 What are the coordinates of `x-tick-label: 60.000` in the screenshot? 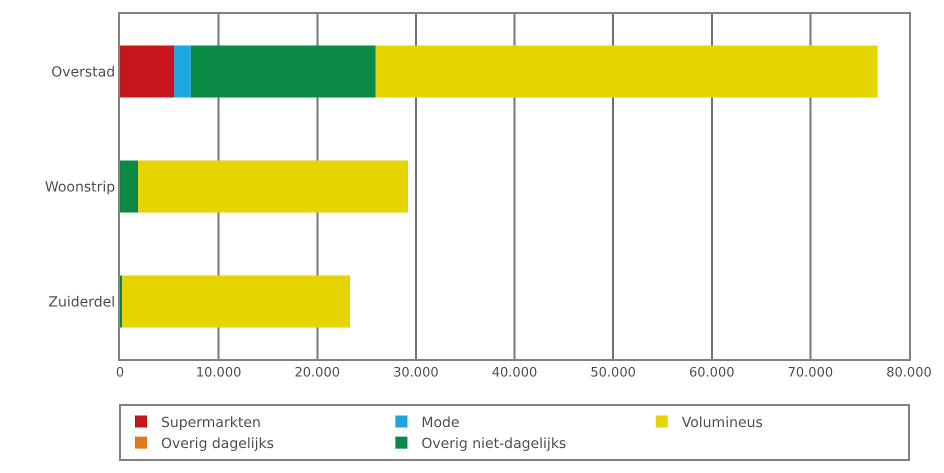 It's located at (711, 373).